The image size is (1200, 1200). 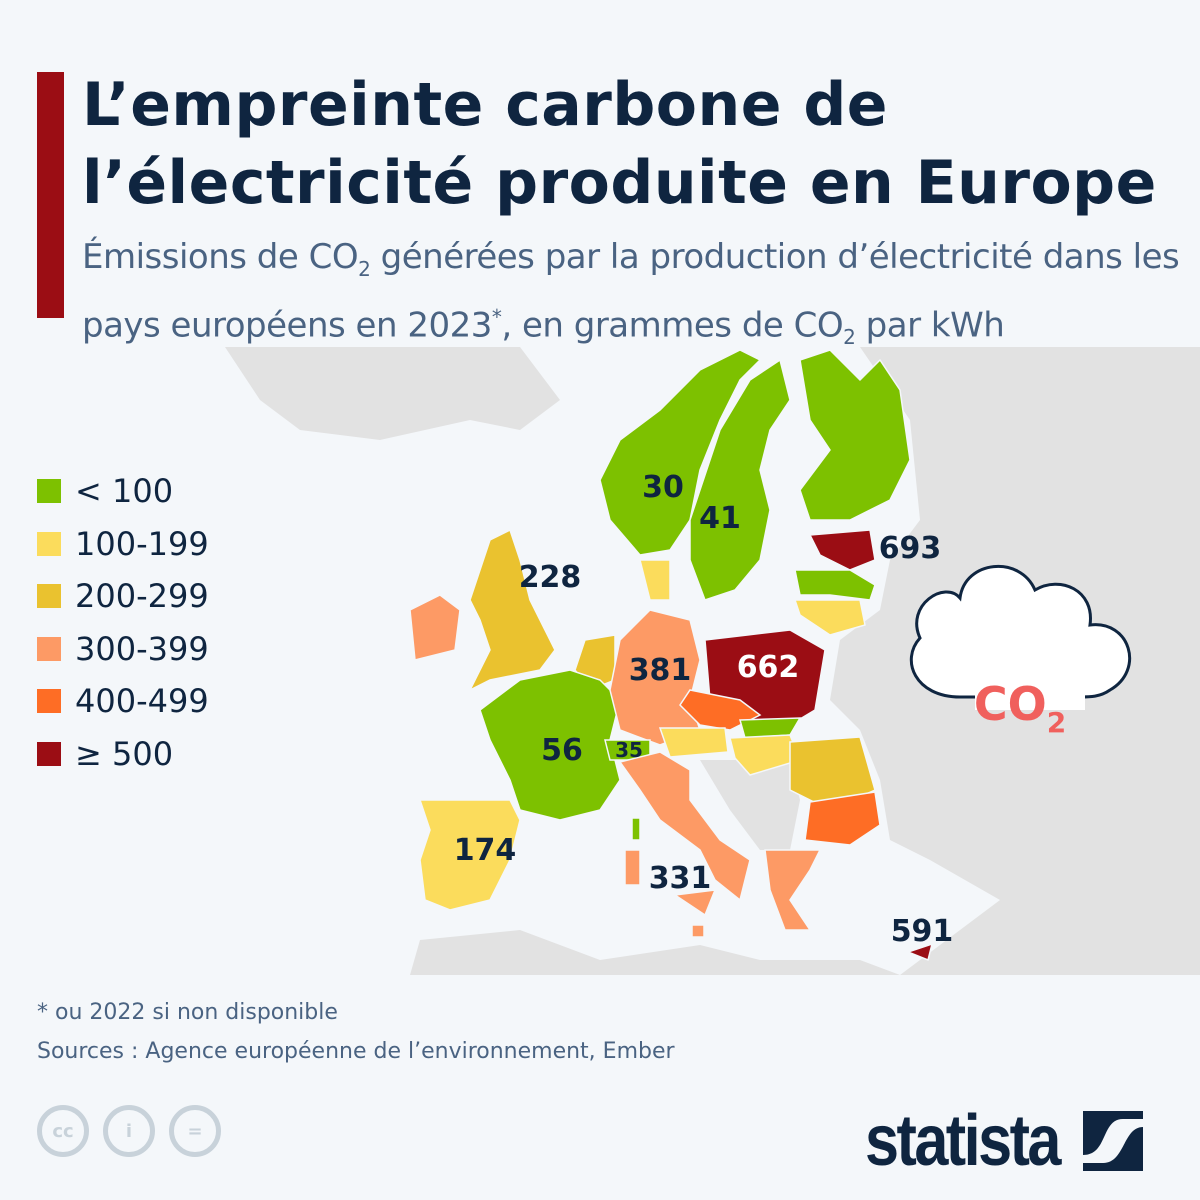 What do you see at coordinates (1020, 652) in the screenshot?
I see `cloud-icon: CO2` at bounding box center [1020, 652].